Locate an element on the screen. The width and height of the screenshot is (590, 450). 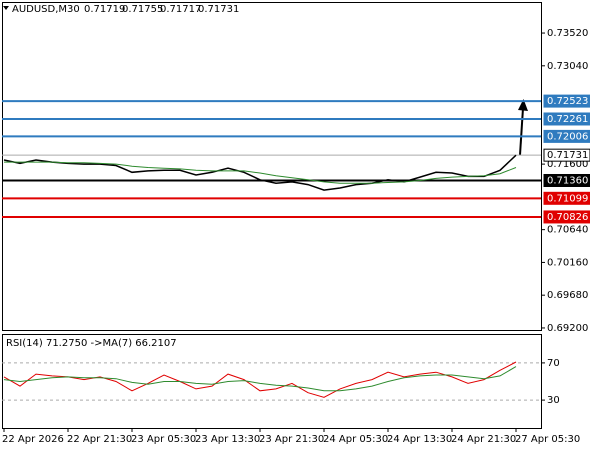
x-tick-label: 22 Apr 21:30 is located at coordinates (99, 439).